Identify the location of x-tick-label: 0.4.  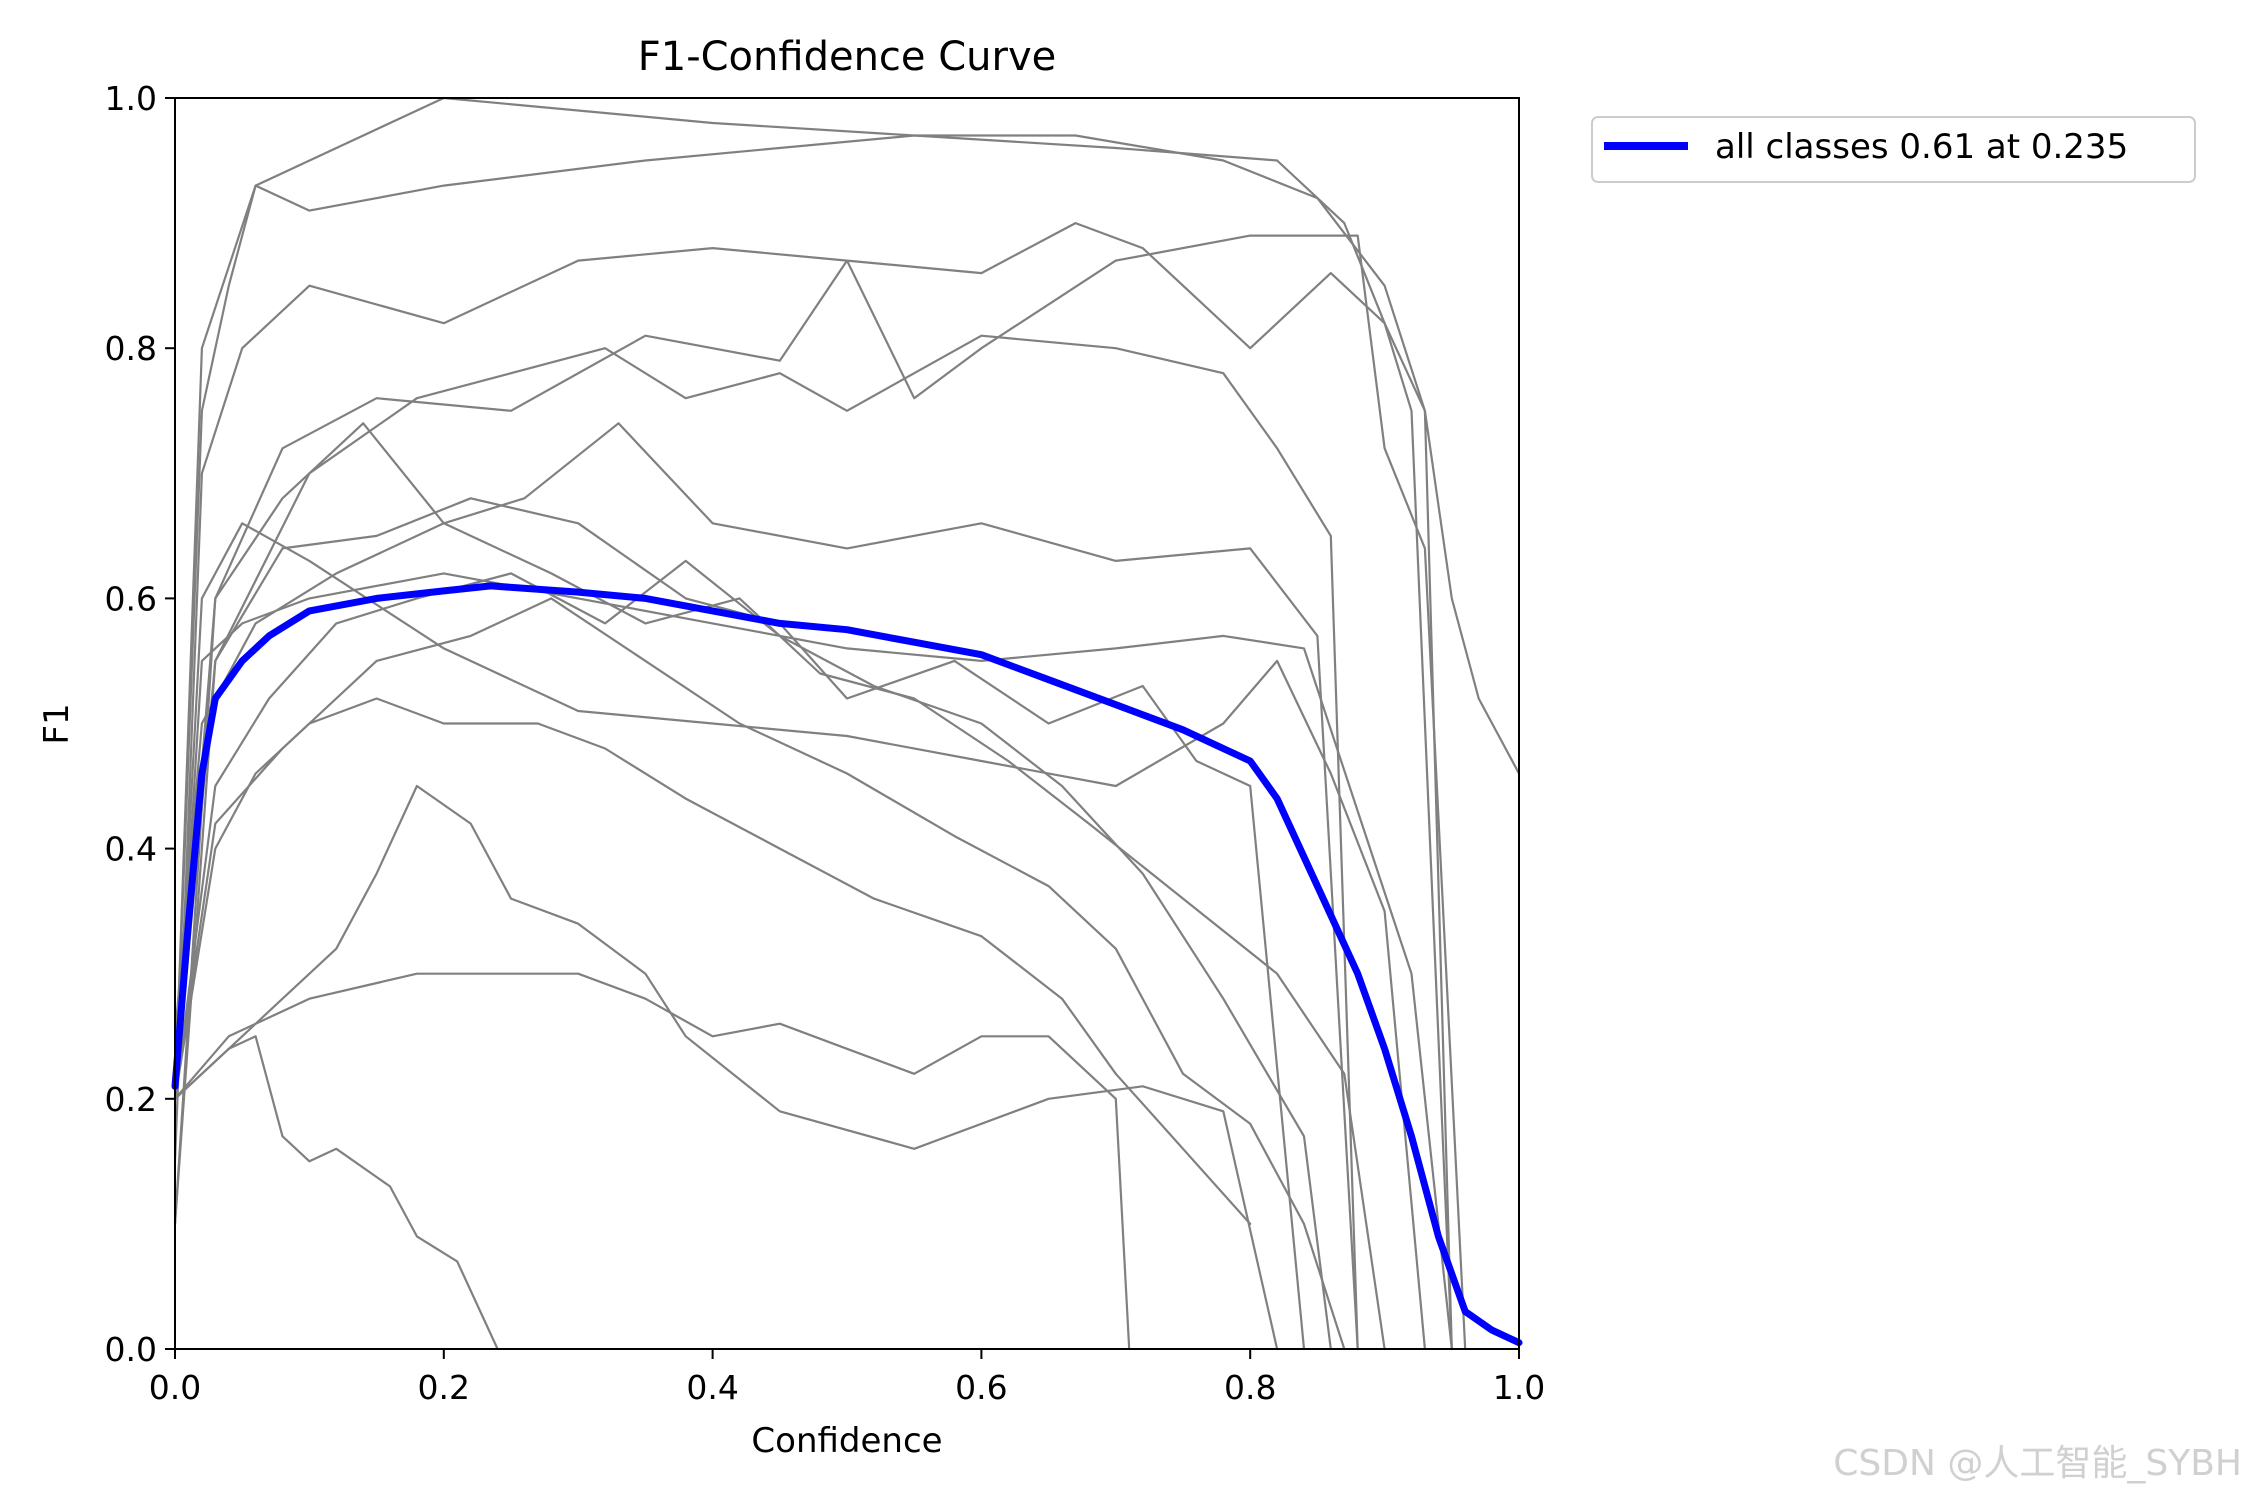
(712, 1387).